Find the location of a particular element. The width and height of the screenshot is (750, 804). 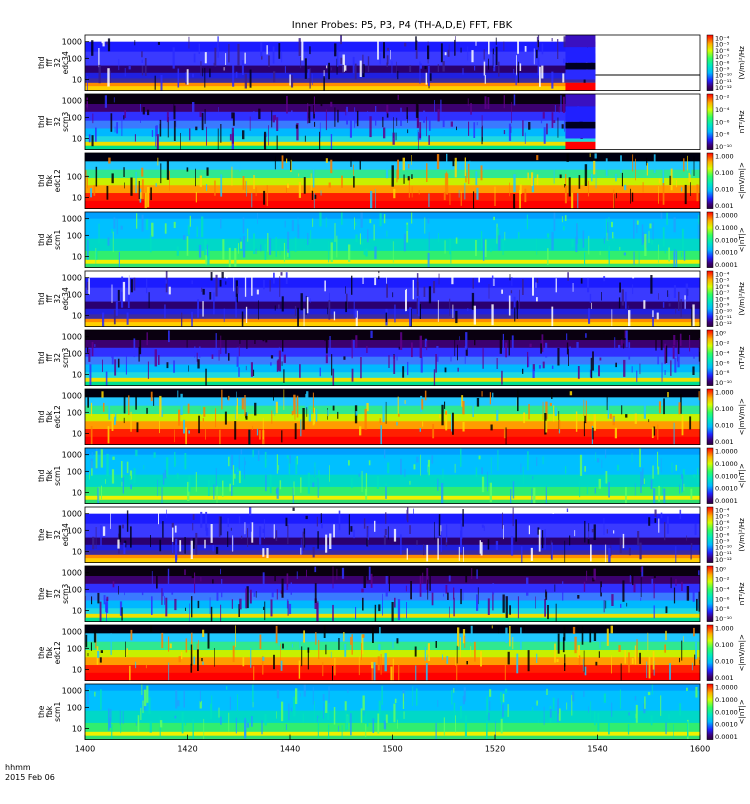

colorbar-unit-label: <|nT|> is located at coordinates (742, 239).